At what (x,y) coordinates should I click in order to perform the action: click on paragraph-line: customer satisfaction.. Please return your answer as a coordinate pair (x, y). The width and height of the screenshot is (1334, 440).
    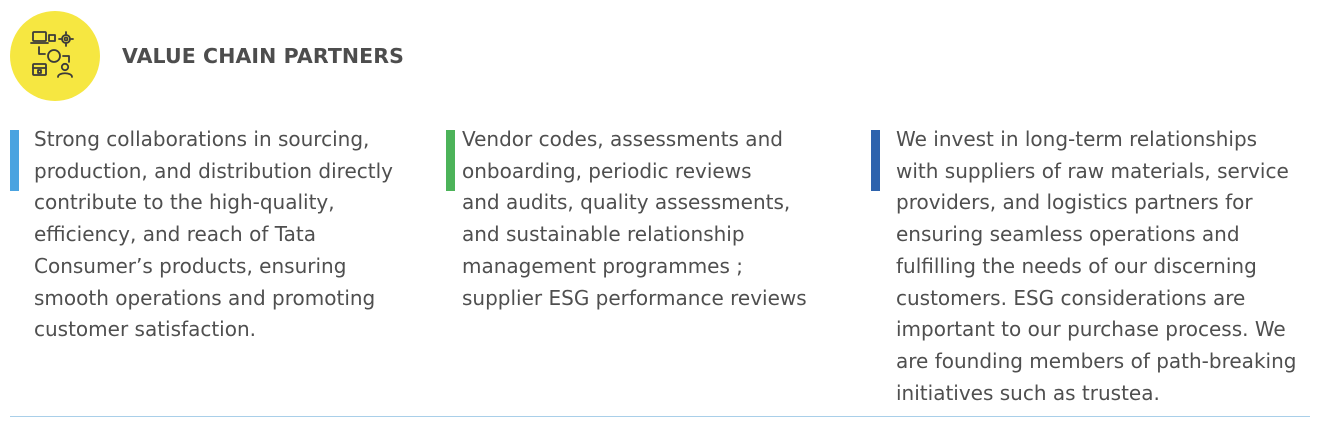
    Looking at the image, I should click on (145, 329).